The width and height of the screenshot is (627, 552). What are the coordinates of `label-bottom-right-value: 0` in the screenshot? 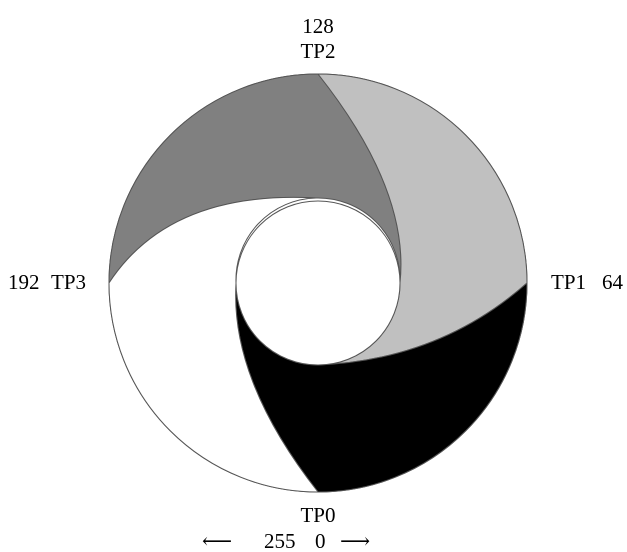 It's located at (320, 540).